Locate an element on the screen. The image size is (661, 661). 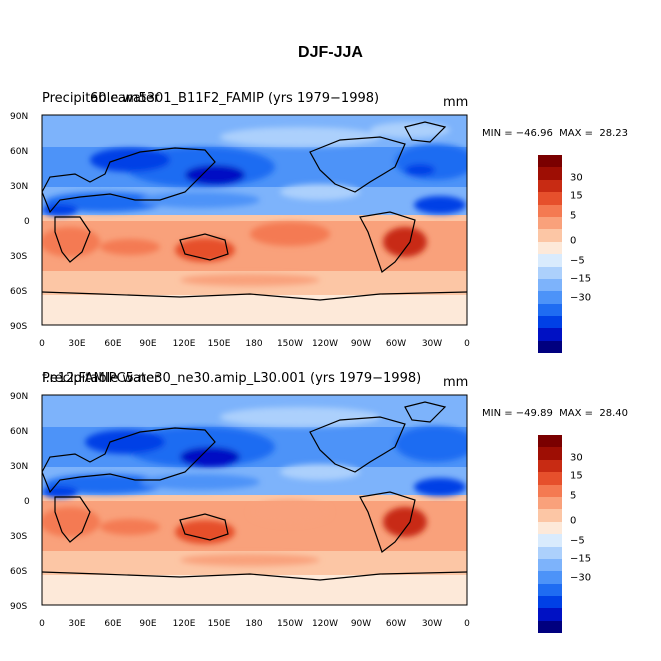
panel-1-variable-title: Precipitable water is located at coordinates (101, 98).